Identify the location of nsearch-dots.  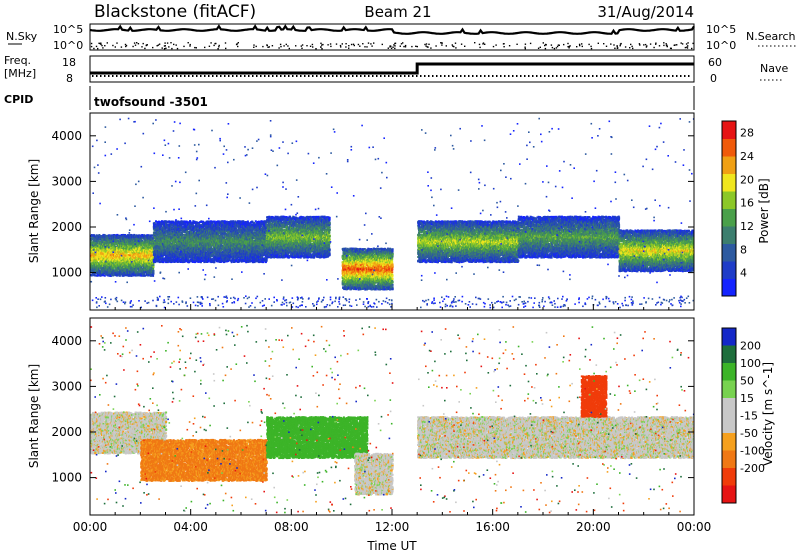
(392, 45).